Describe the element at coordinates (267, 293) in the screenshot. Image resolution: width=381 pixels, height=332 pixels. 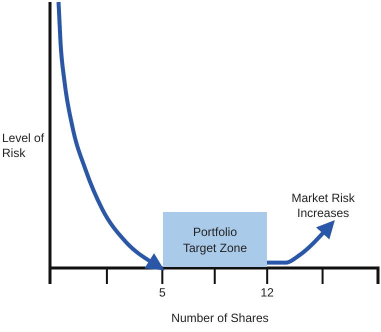
I see `x-tick-label: 12` at that location.